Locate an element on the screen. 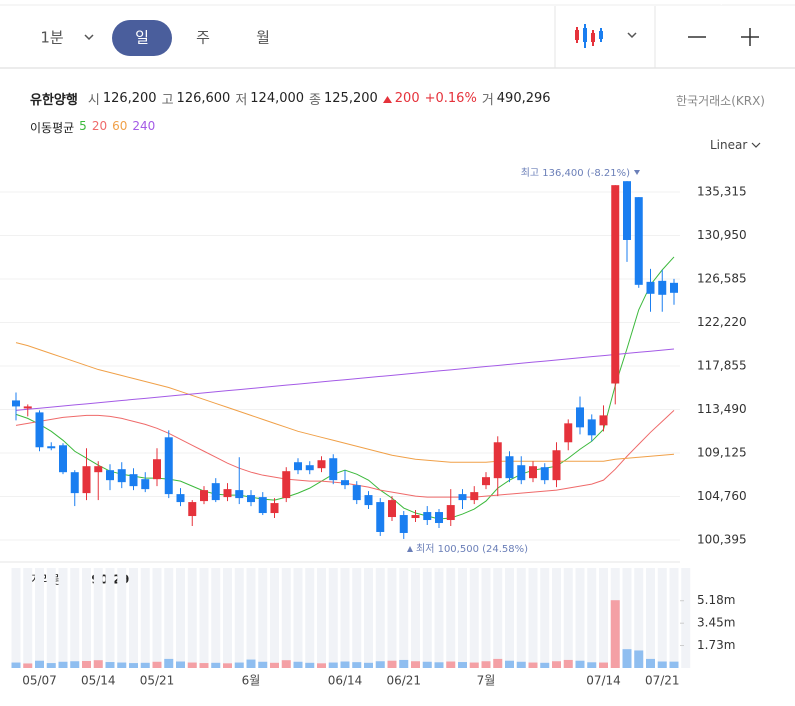  x-tick-label: 06/21 is located at coordinates (403, 681).